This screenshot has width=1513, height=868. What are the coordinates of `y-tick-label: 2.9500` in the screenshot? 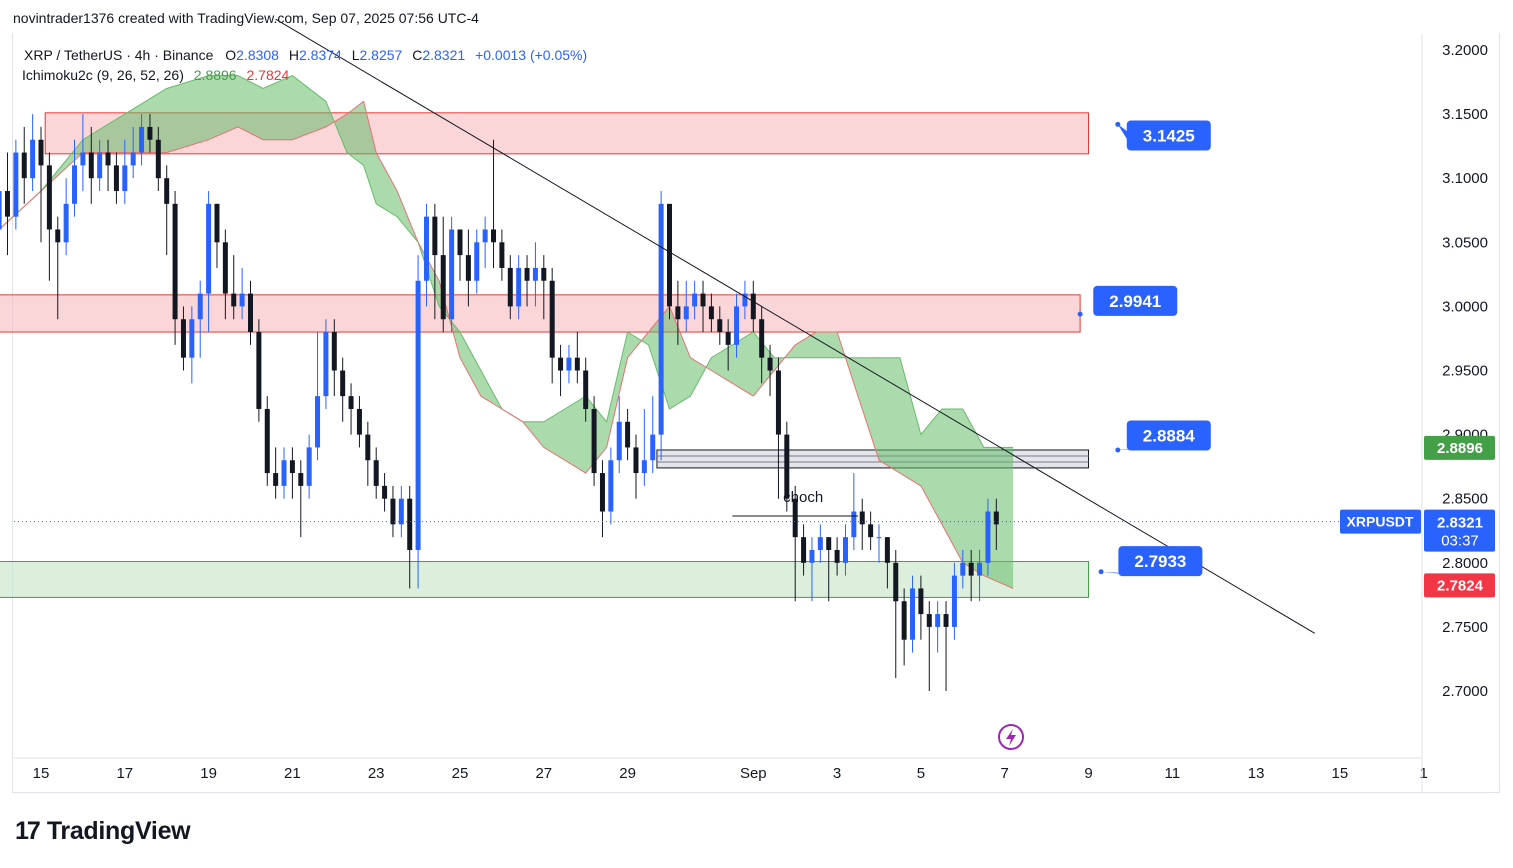 It's located at (1465, 371).